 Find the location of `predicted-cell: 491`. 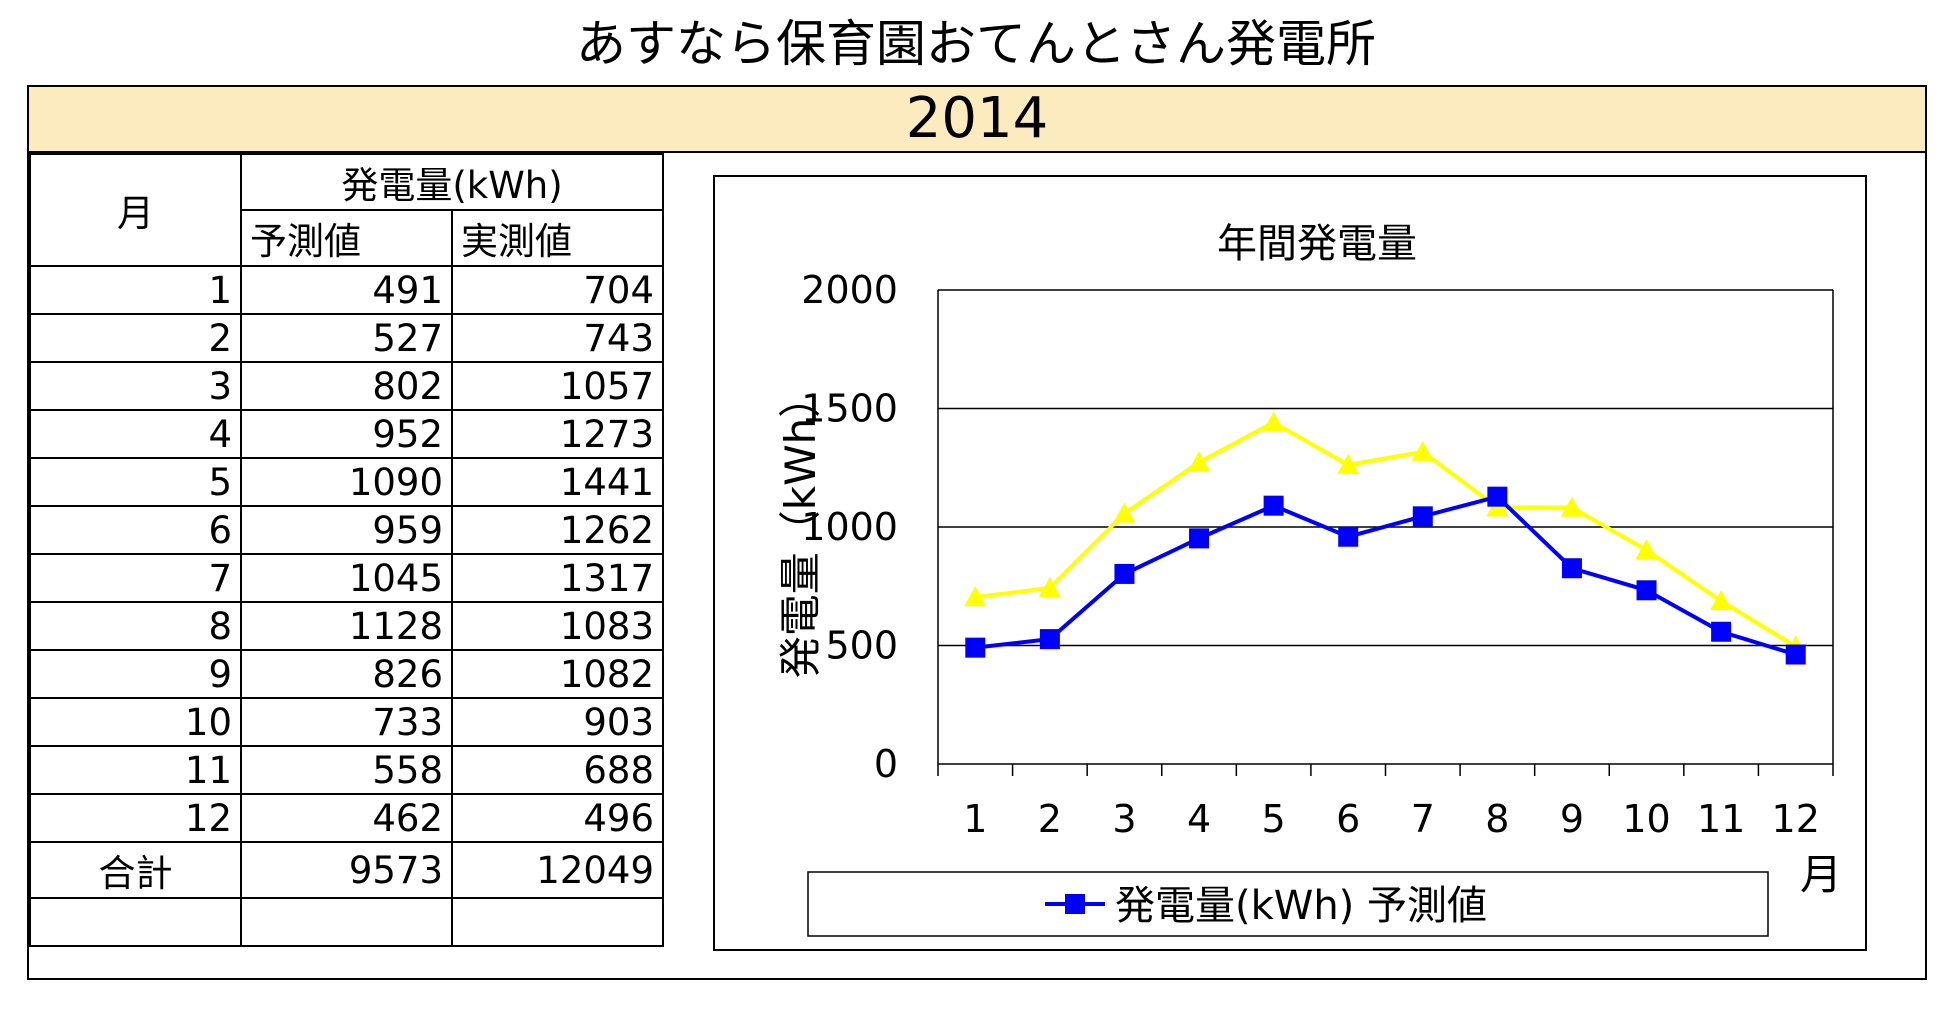

predicted-cell: 491 is located at coordinates (346, 290).